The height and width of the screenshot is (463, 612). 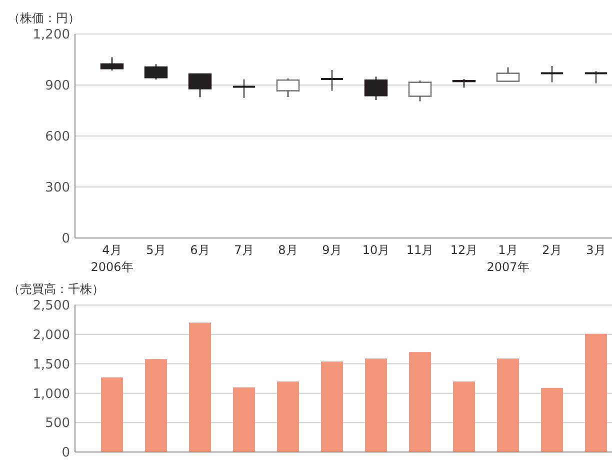 What do you see at coordinates (51, 364) in the screenshot?
I see `y-tick-label: 1,500` at bounding box center [51, 364].